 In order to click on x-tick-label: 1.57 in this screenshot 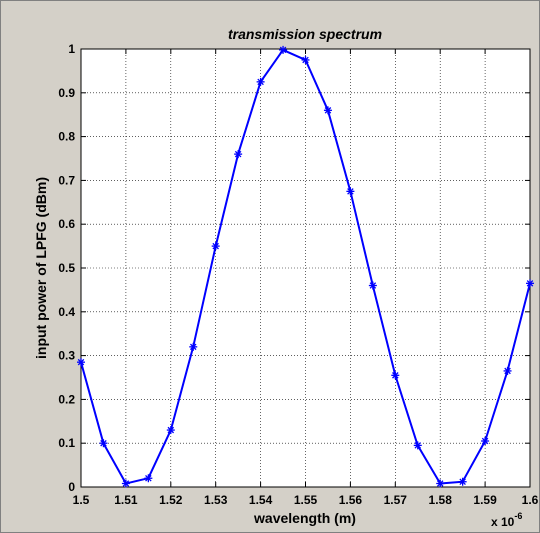, I will do `click(396, 500)`.